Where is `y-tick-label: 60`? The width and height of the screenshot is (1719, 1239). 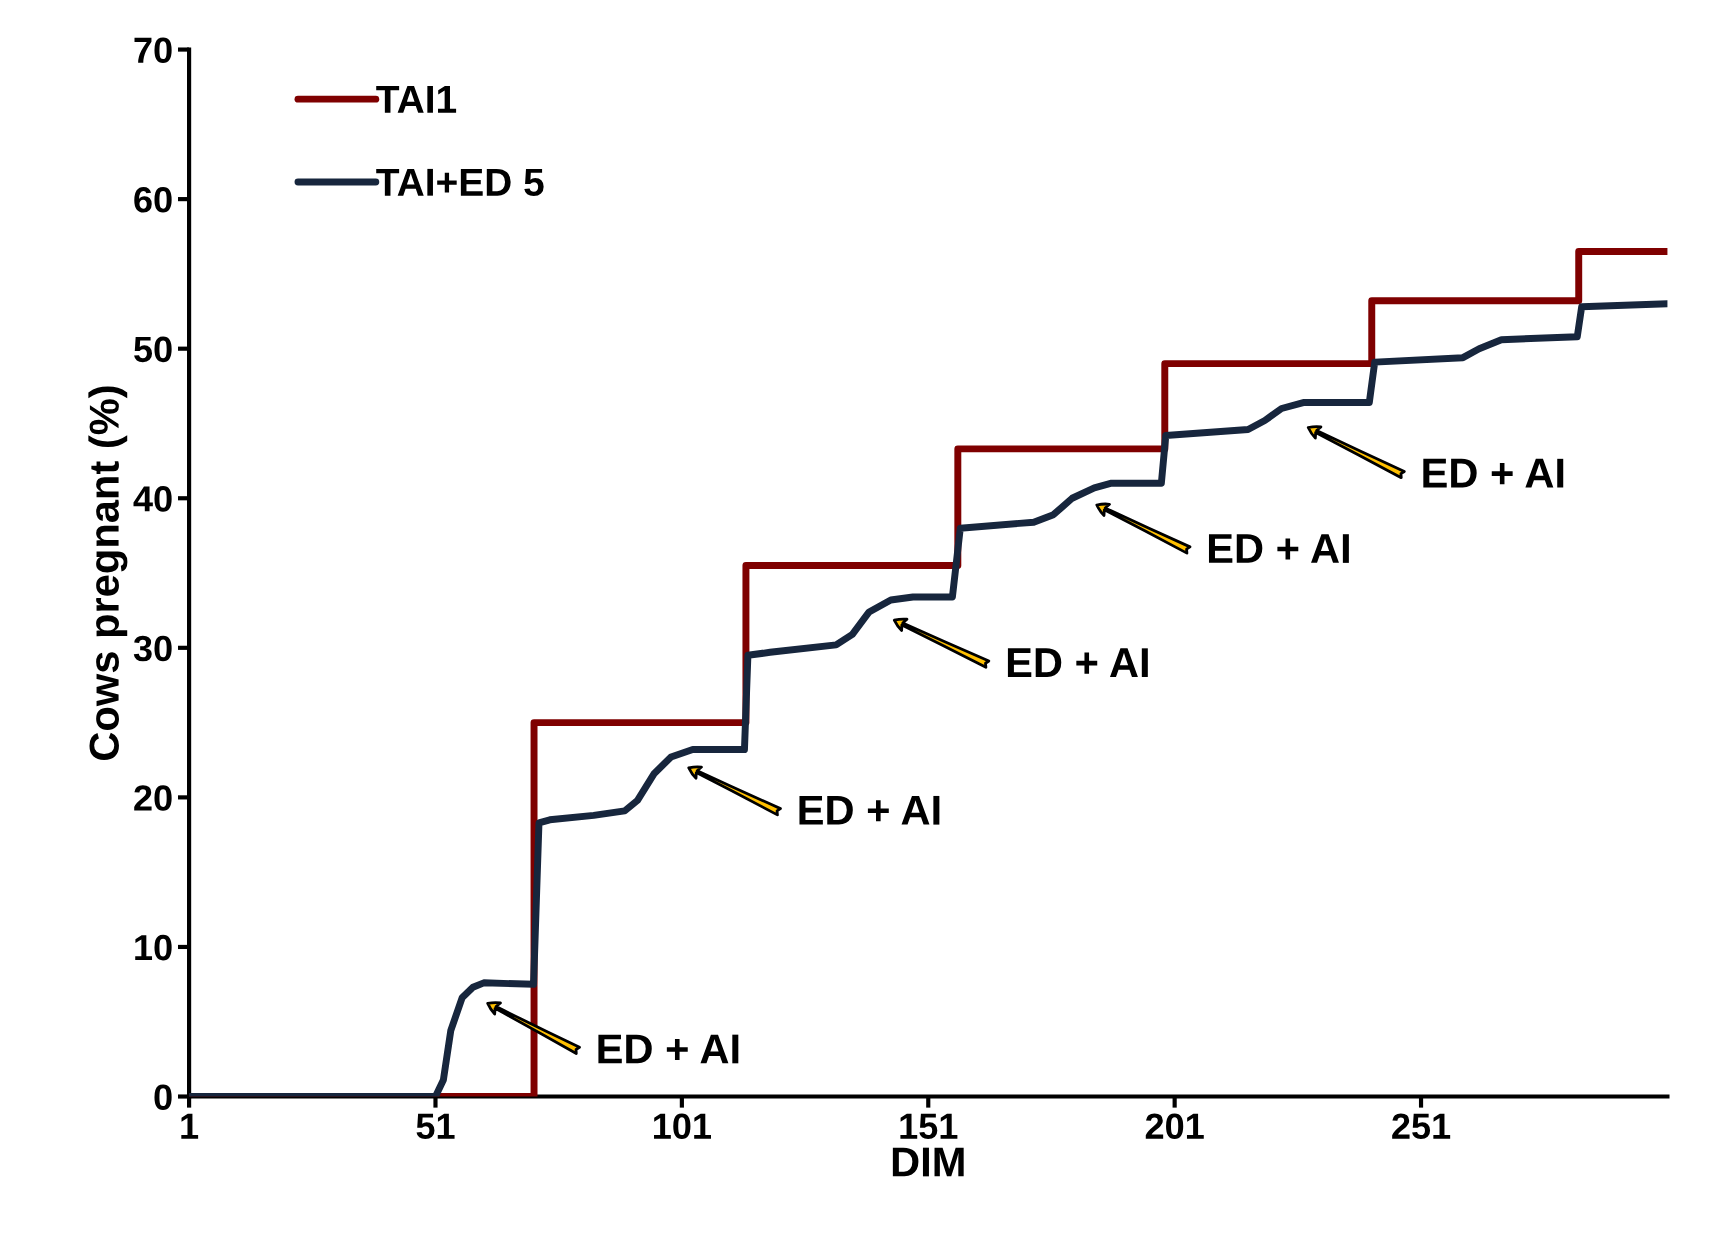 y-tick-label: 60 is located at coordinates (153, 199).